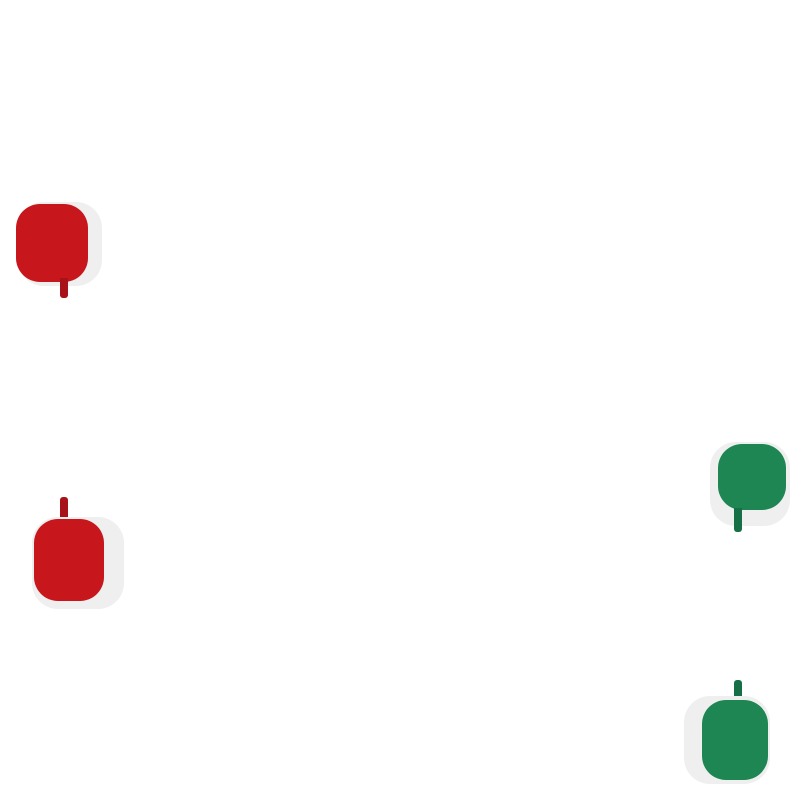 The width and height of the screenshot is (800, 800). I want to click on green-marker-right-bottom, so click(728, 733).